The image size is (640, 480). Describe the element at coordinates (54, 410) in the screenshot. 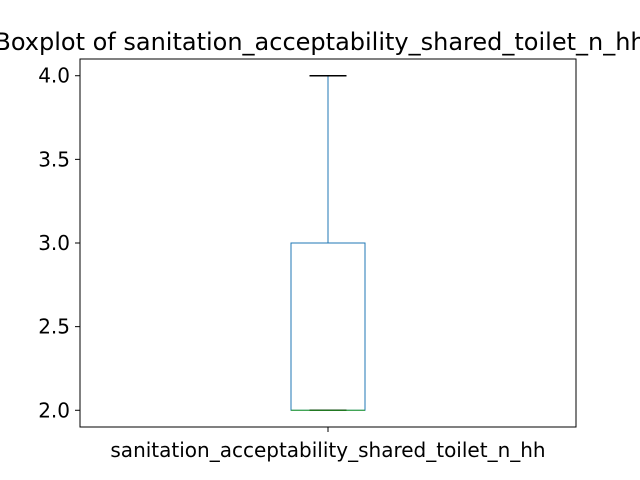

I see `y-tick-label: 2.0` at that location.